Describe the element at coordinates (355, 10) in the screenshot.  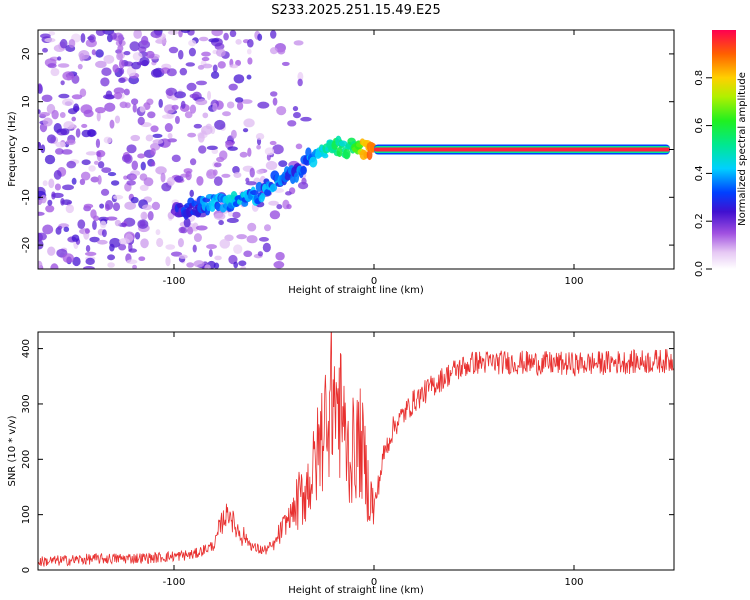
I see `chart-title: S233.2025.251.15.49.E25` at that location.